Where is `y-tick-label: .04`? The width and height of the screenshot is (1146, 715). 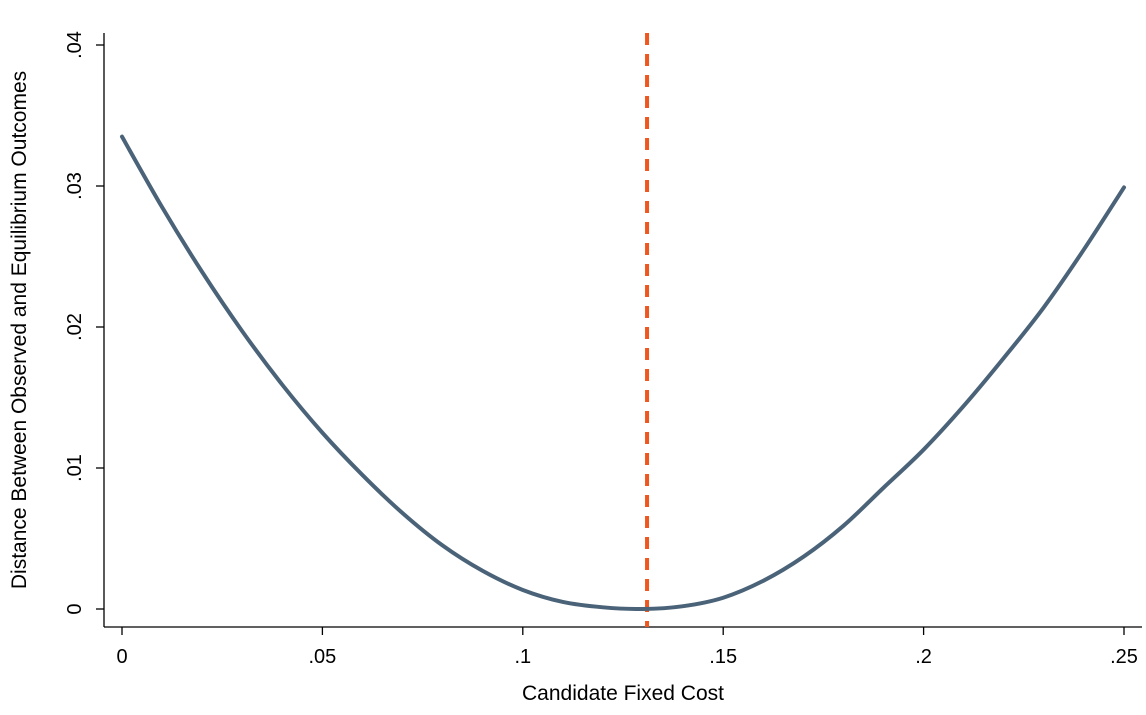
y-tick-label: .04 is located at coordinates (75, 45).